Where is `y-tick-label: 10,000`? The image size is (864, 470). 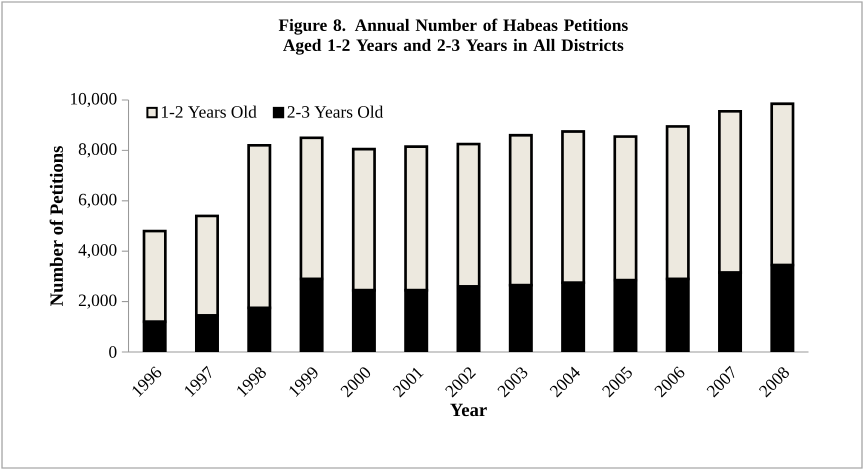 y-tick-label: 10,000 is located at coordinates (93, 100).